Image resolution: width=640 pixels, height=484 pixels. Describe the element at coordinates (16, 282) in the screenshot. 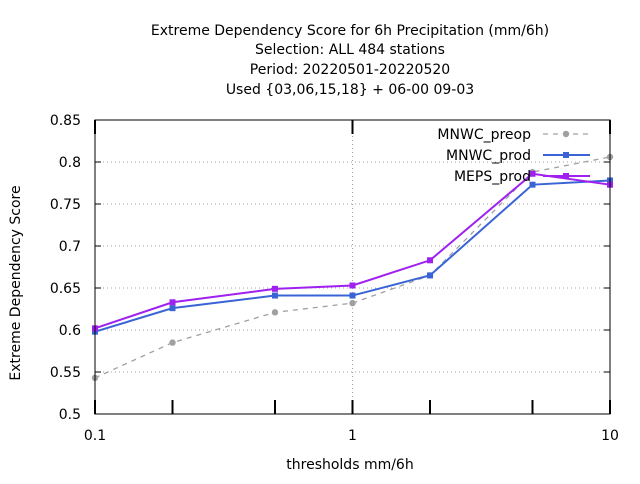

I see `y-axis-label: Extreme Dependency Score` at that location.